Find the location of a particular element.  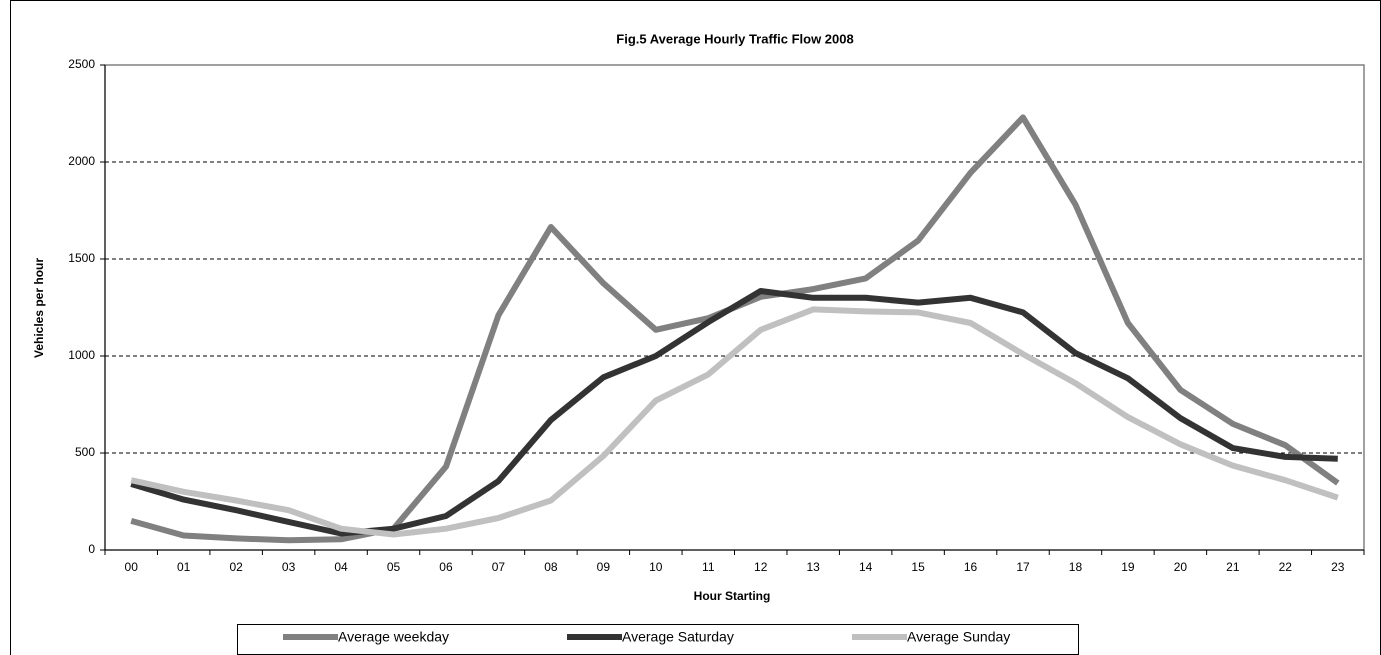

legend-box is located at coordinates (658, 639).